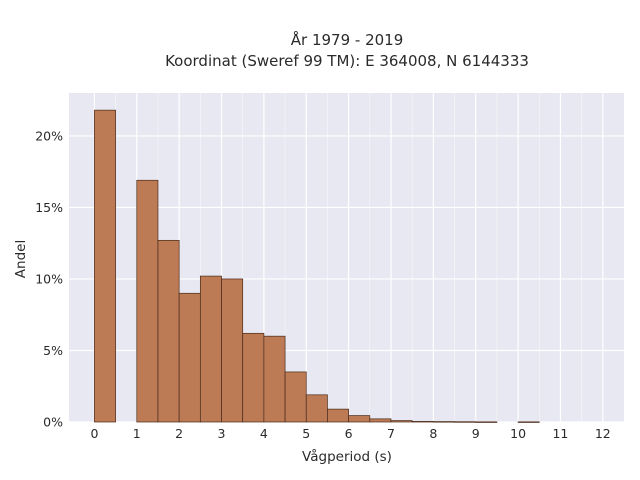  I want to click on x-tick-label: 8, so click(433, 433).